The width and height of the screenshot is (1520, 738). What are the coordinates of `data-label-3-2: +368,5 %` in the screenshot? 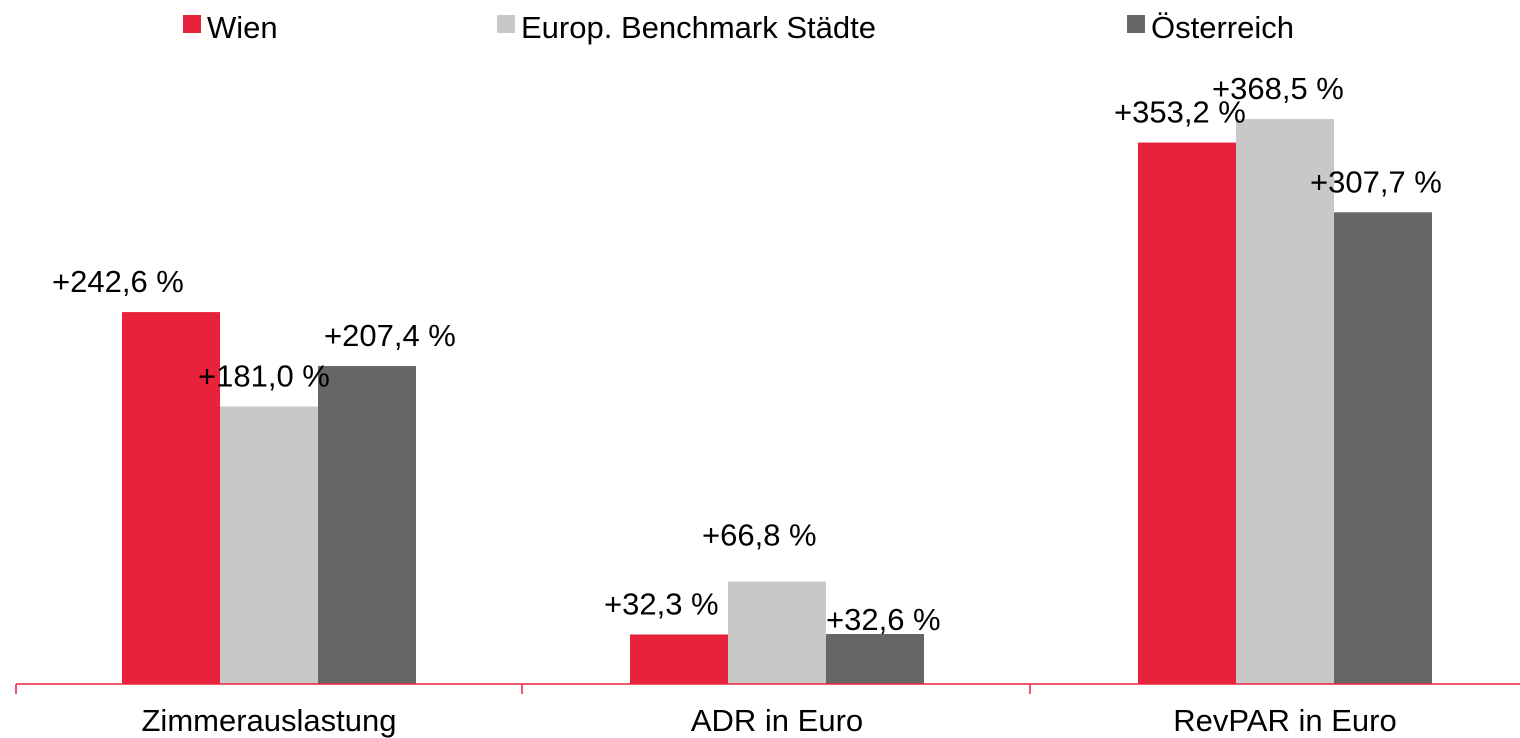 It's located at (1278, 88).